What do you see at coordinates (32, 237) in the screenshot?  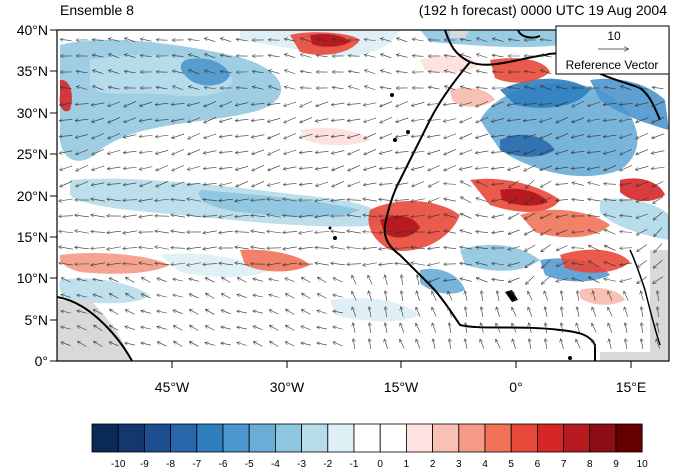 I see `lat-label-15n: 15°N` at bounding box center [32, 237].